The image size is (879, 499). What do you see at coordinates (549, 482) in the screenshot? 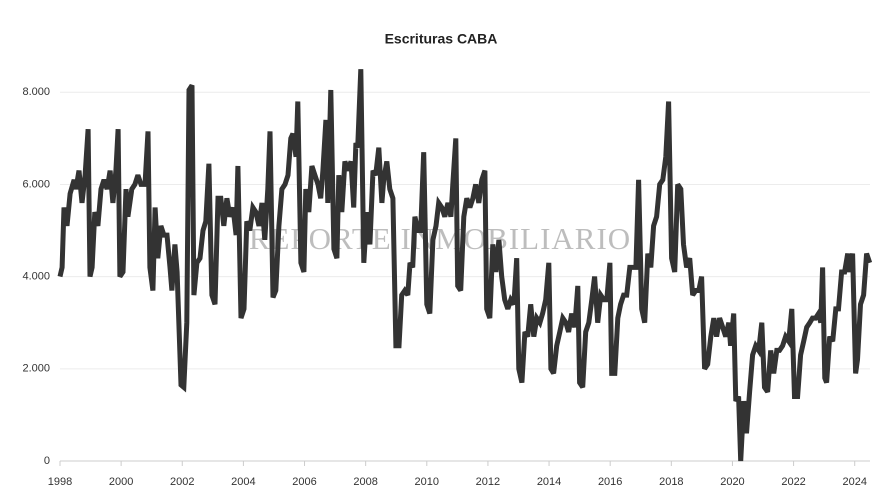
I see `x-tick-label: 2014` at bounding box center [549, 482].